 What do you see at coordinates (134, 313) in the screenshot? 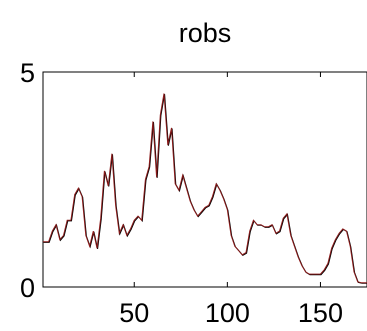
I see `x-tick-label: 50` at bounding box center [134, 313].